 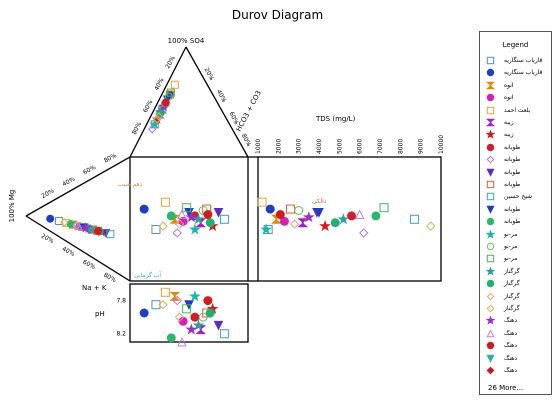 What do you see at coordinates (339, 146) in the screenshot?
I see `tds-tick-4: 5000` at bounding box center [339, 146].